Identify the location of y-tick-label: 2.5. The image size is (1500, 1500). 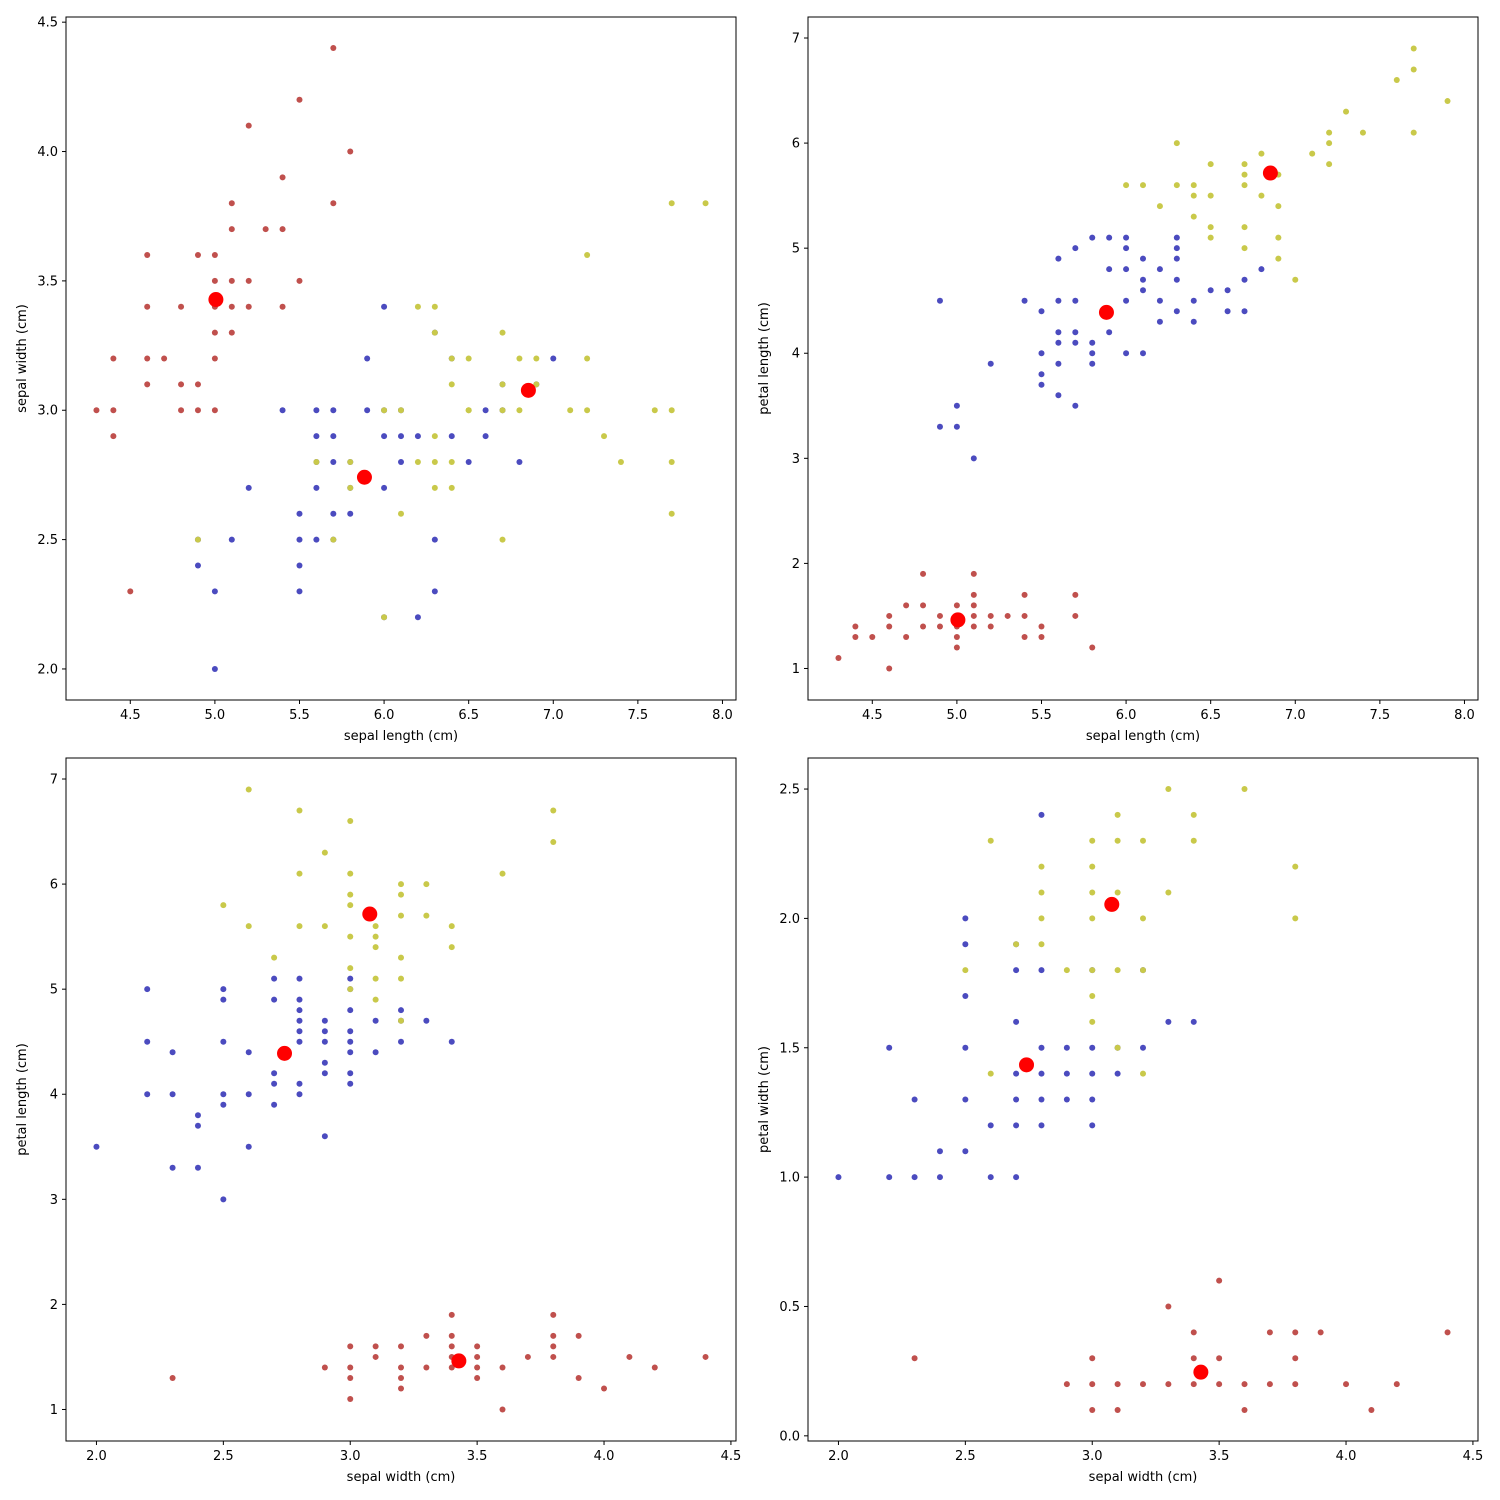
(47, 540).